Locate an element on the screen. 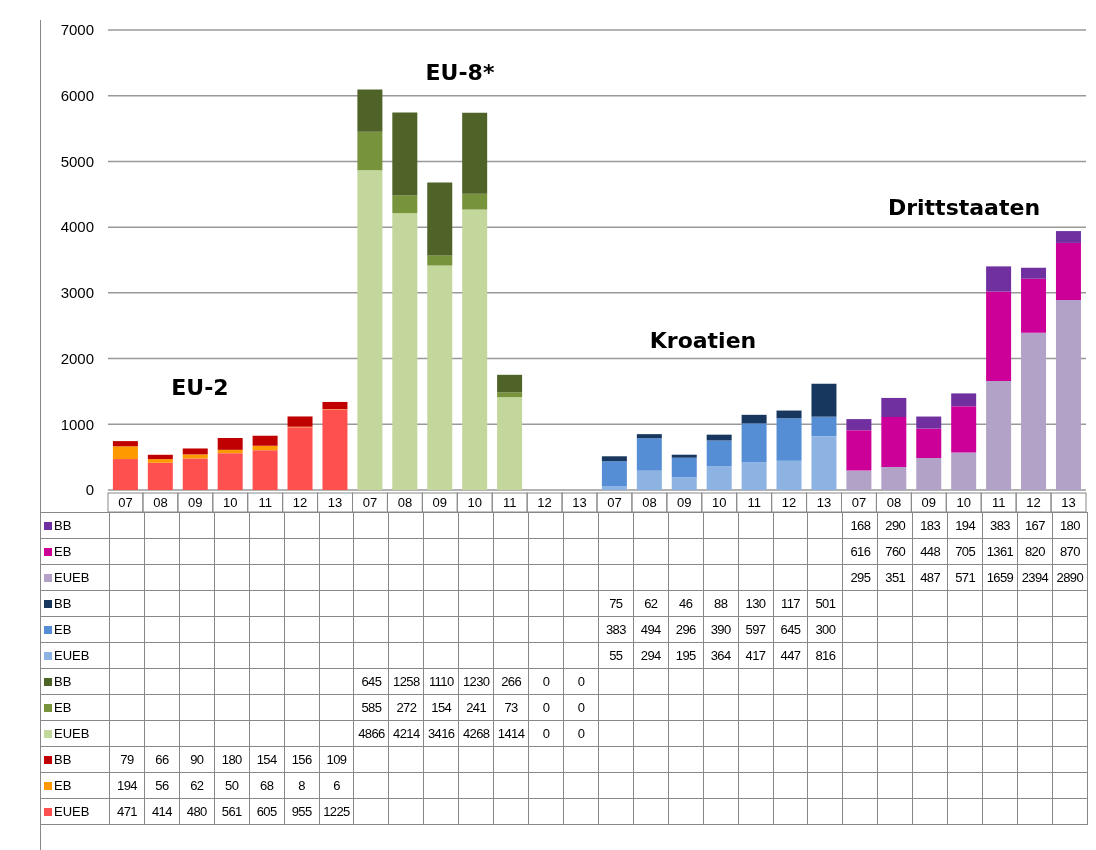  annotation: Drittstaaten is located at coordinates (964, 207).